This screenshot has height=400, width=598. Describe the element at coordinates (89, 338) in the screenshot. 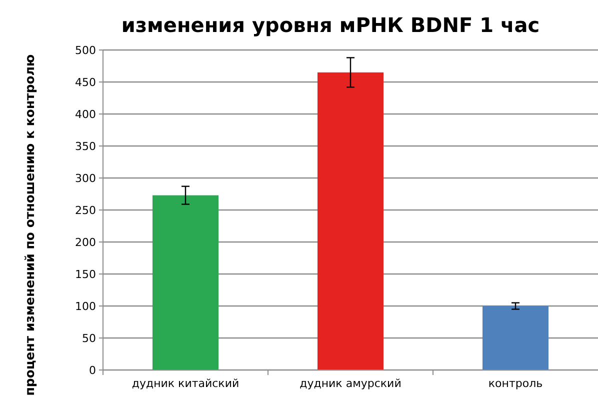

I see `y-tick-label: 50` at that location.